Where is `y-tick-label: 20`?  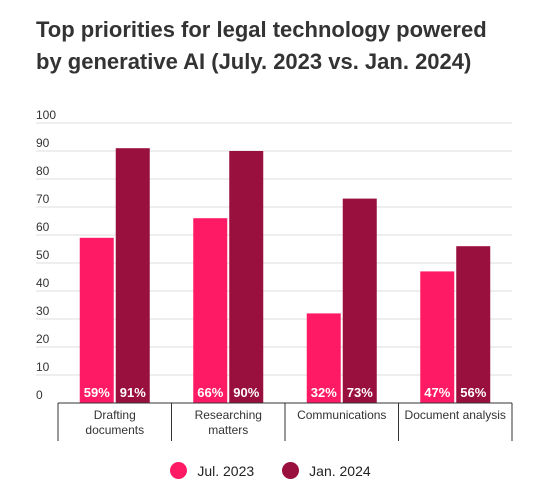
y-tick-label: 20 is located at coordinates (43, 339).